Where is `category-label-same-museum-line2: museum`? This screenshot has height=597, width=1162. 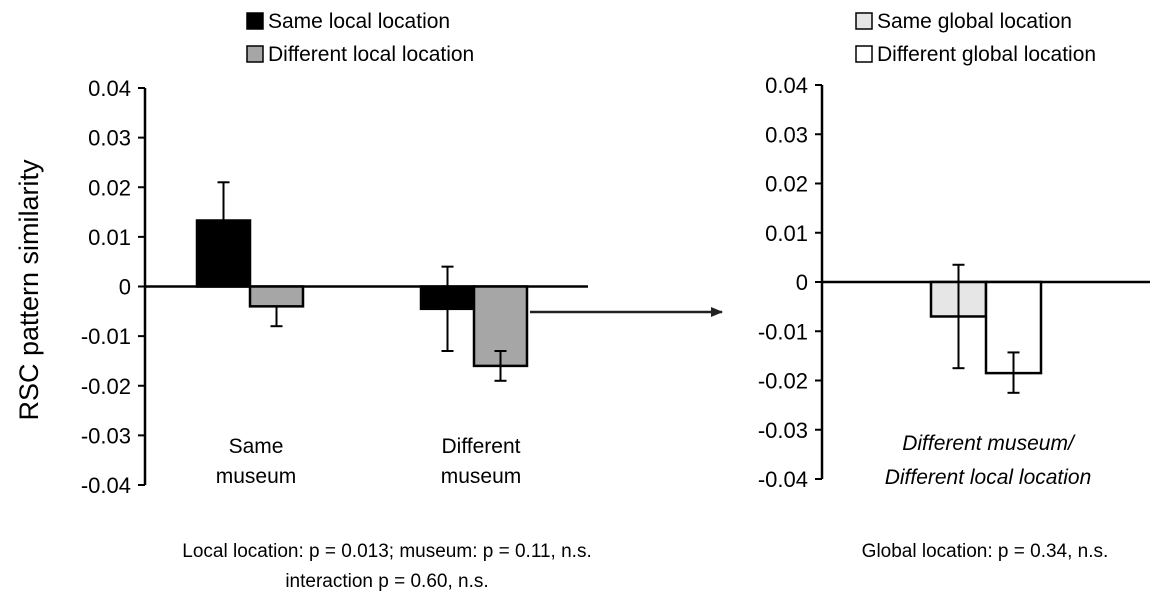 category-label-same-museum-line2: museum is located at coordinates (256, 476).